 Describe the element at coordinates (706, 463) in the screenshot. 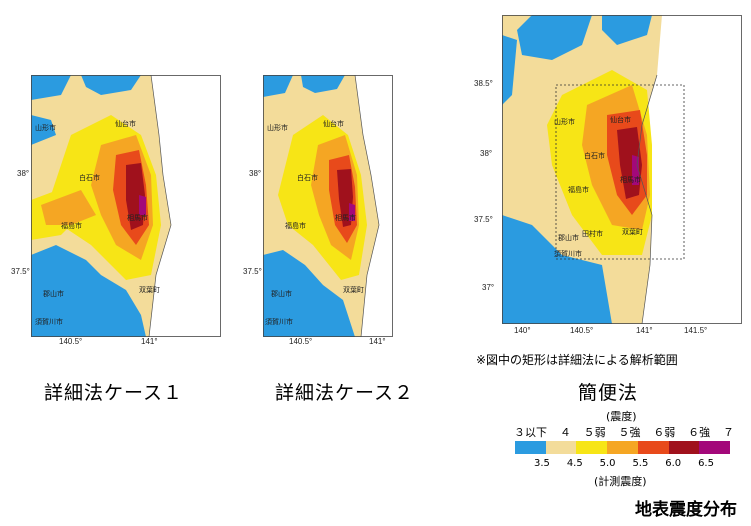

I see `value-label: 6.5` at that location.